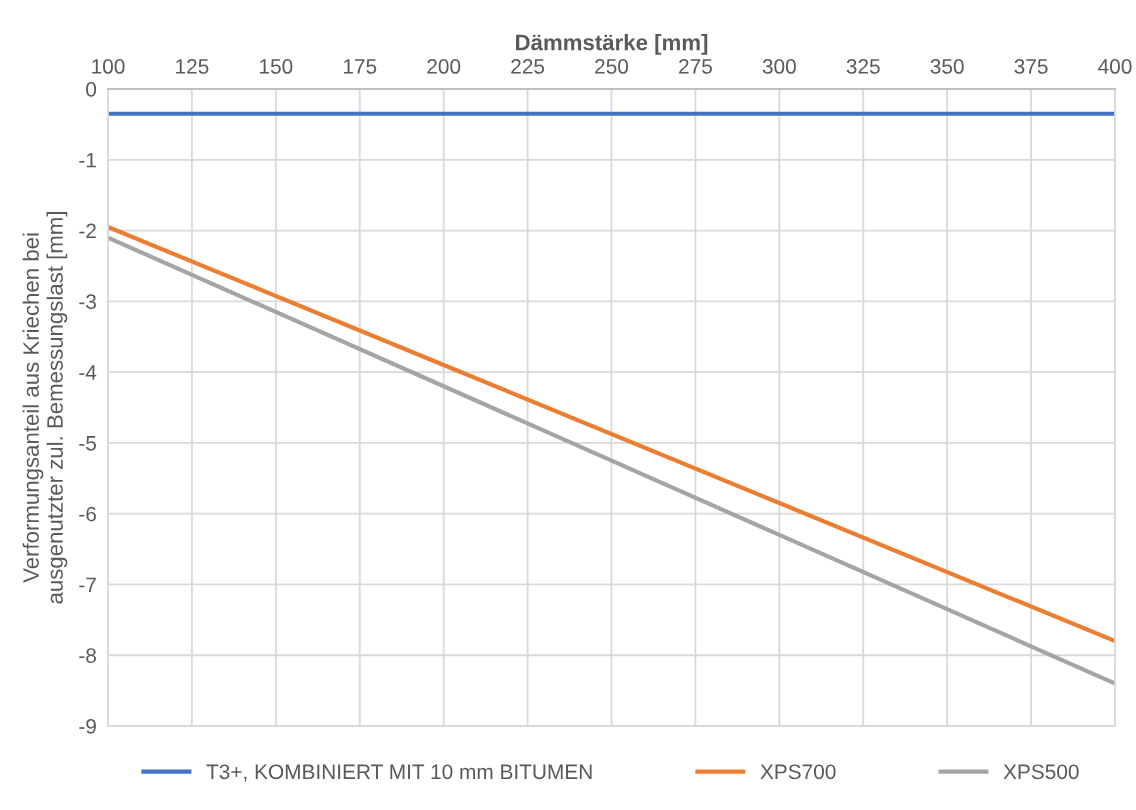  I want to click on legend-label: XPS700, so click(798, 772).